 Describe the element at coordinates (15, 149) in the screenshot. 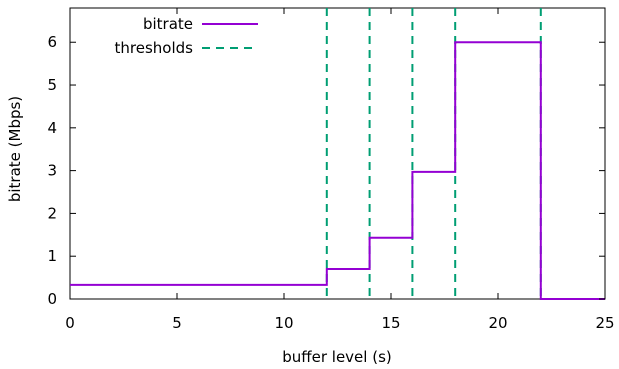

I see `y-axis-title: bitrate (Mbps)` at that location.